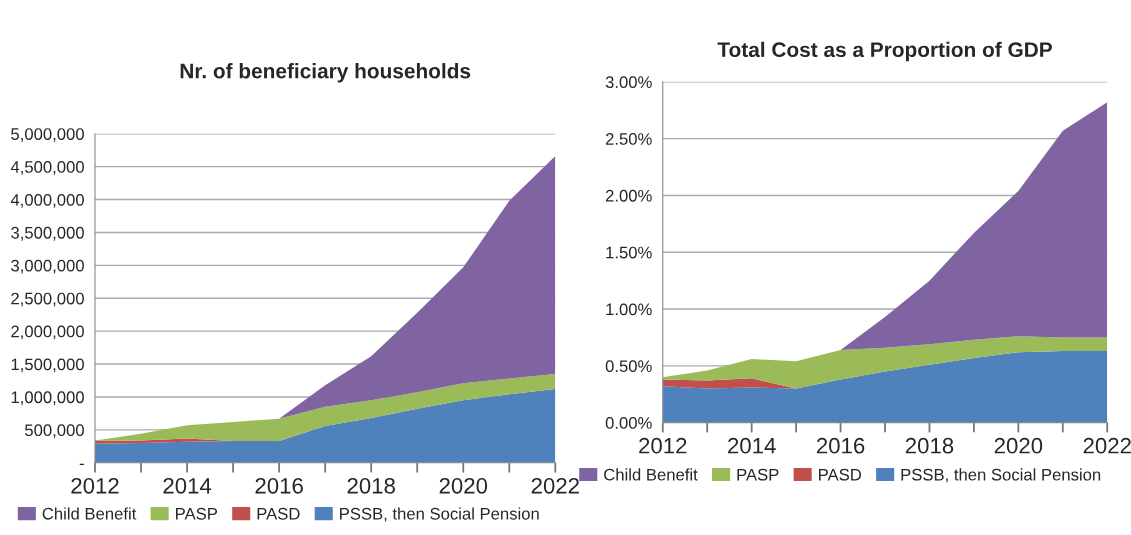  What do you see at coordinates (628, 82) in the screenshot?
I see `y-tick-label: 3.00%` at bounding box center [628, 82].